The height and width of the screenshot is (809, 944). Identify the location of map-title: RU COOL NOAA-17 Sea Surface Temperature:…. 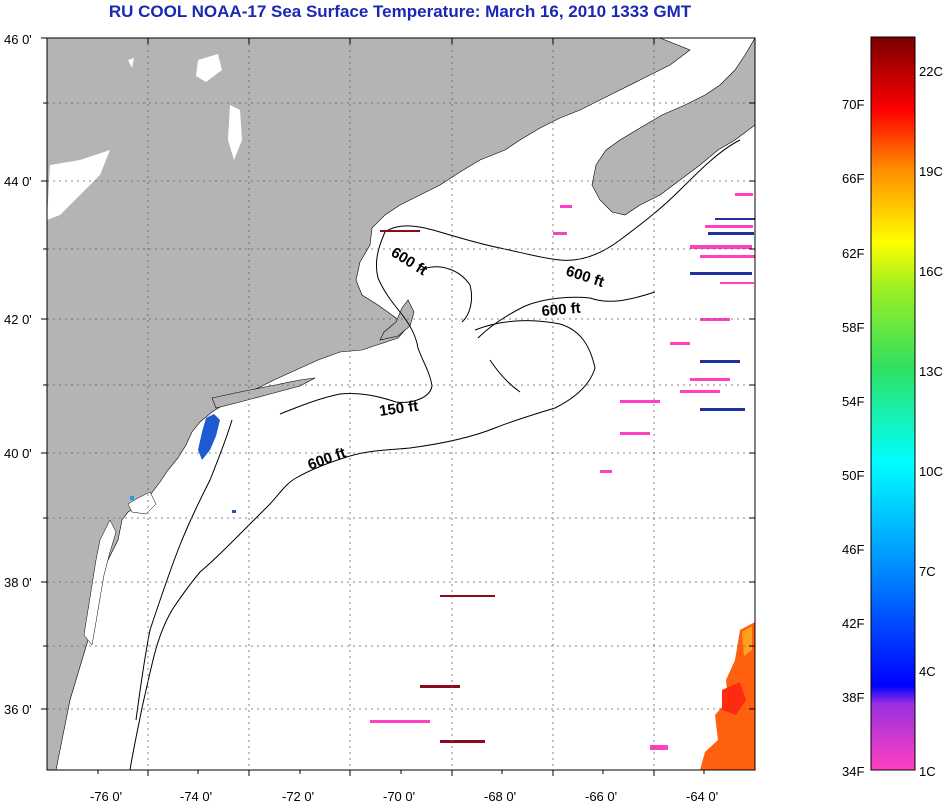
(400, 11).